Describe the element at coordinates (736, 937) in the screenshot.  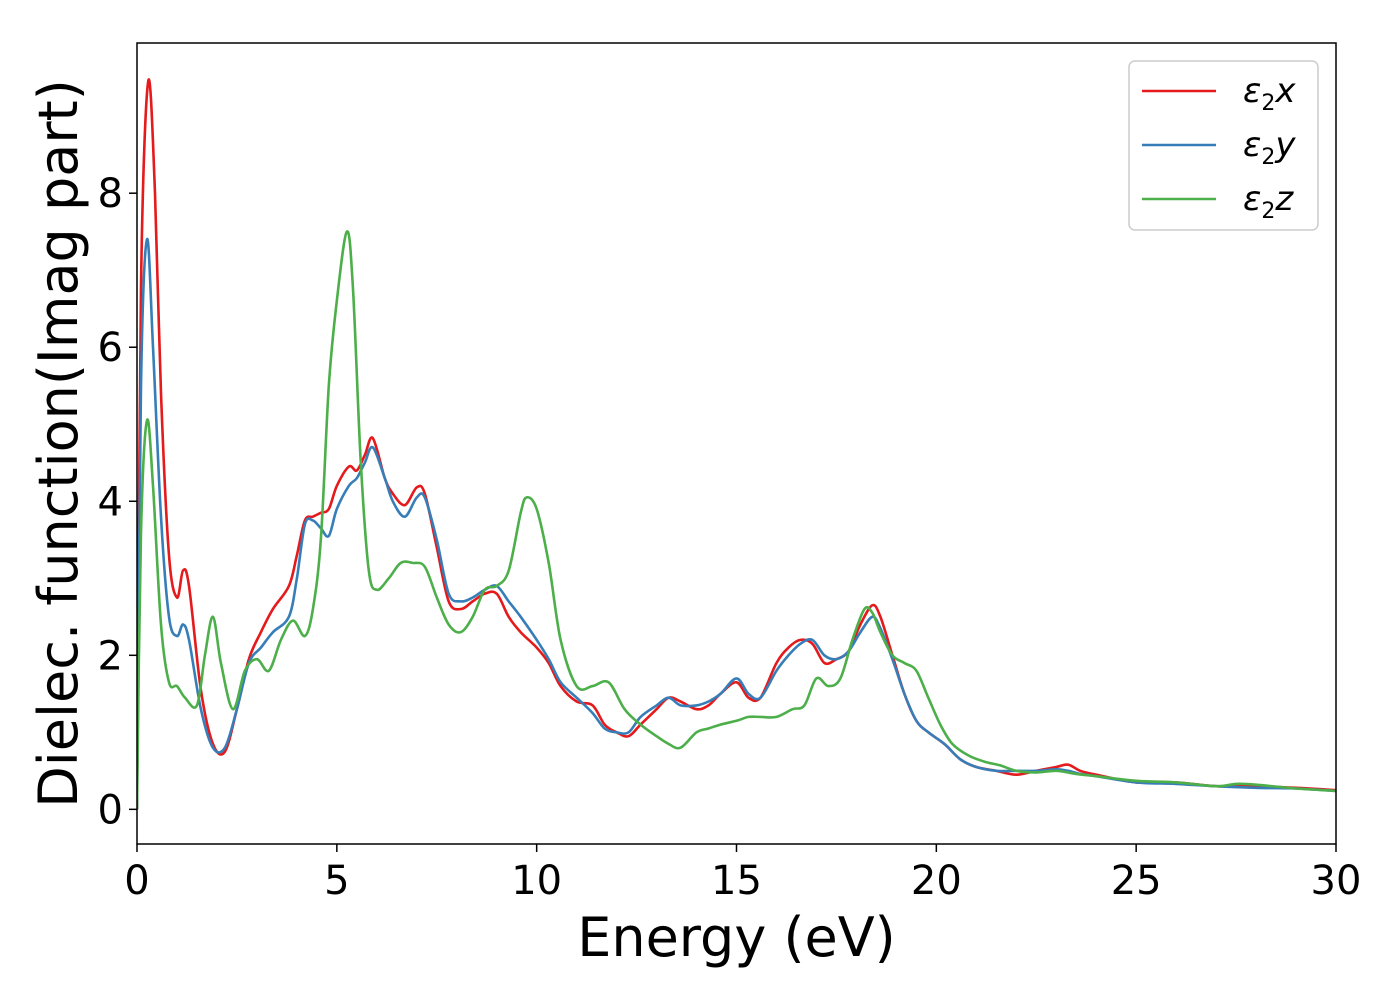
I see `x-axis-title: Energy (eV)` at that location.